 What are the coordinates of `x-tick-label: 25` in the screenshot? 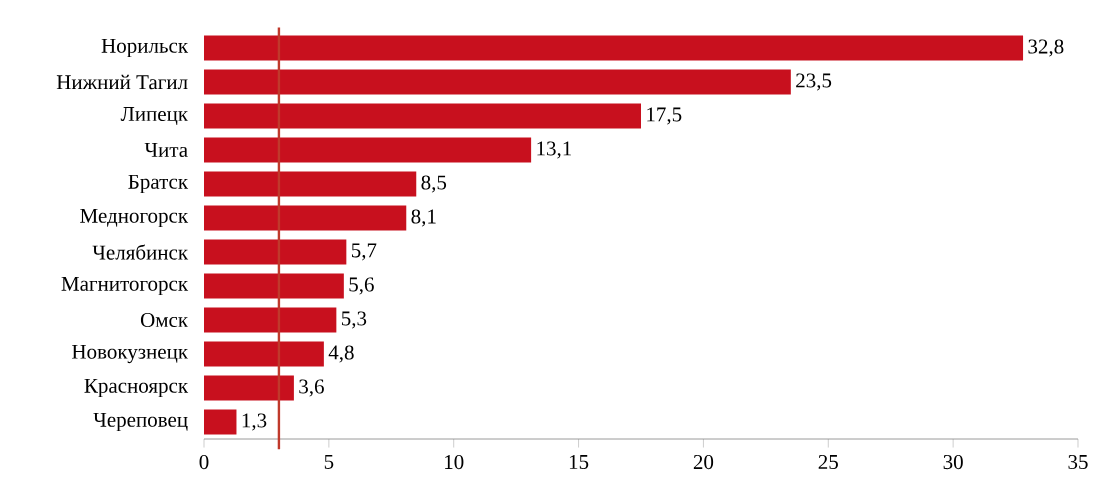 It's located at (828, 462).